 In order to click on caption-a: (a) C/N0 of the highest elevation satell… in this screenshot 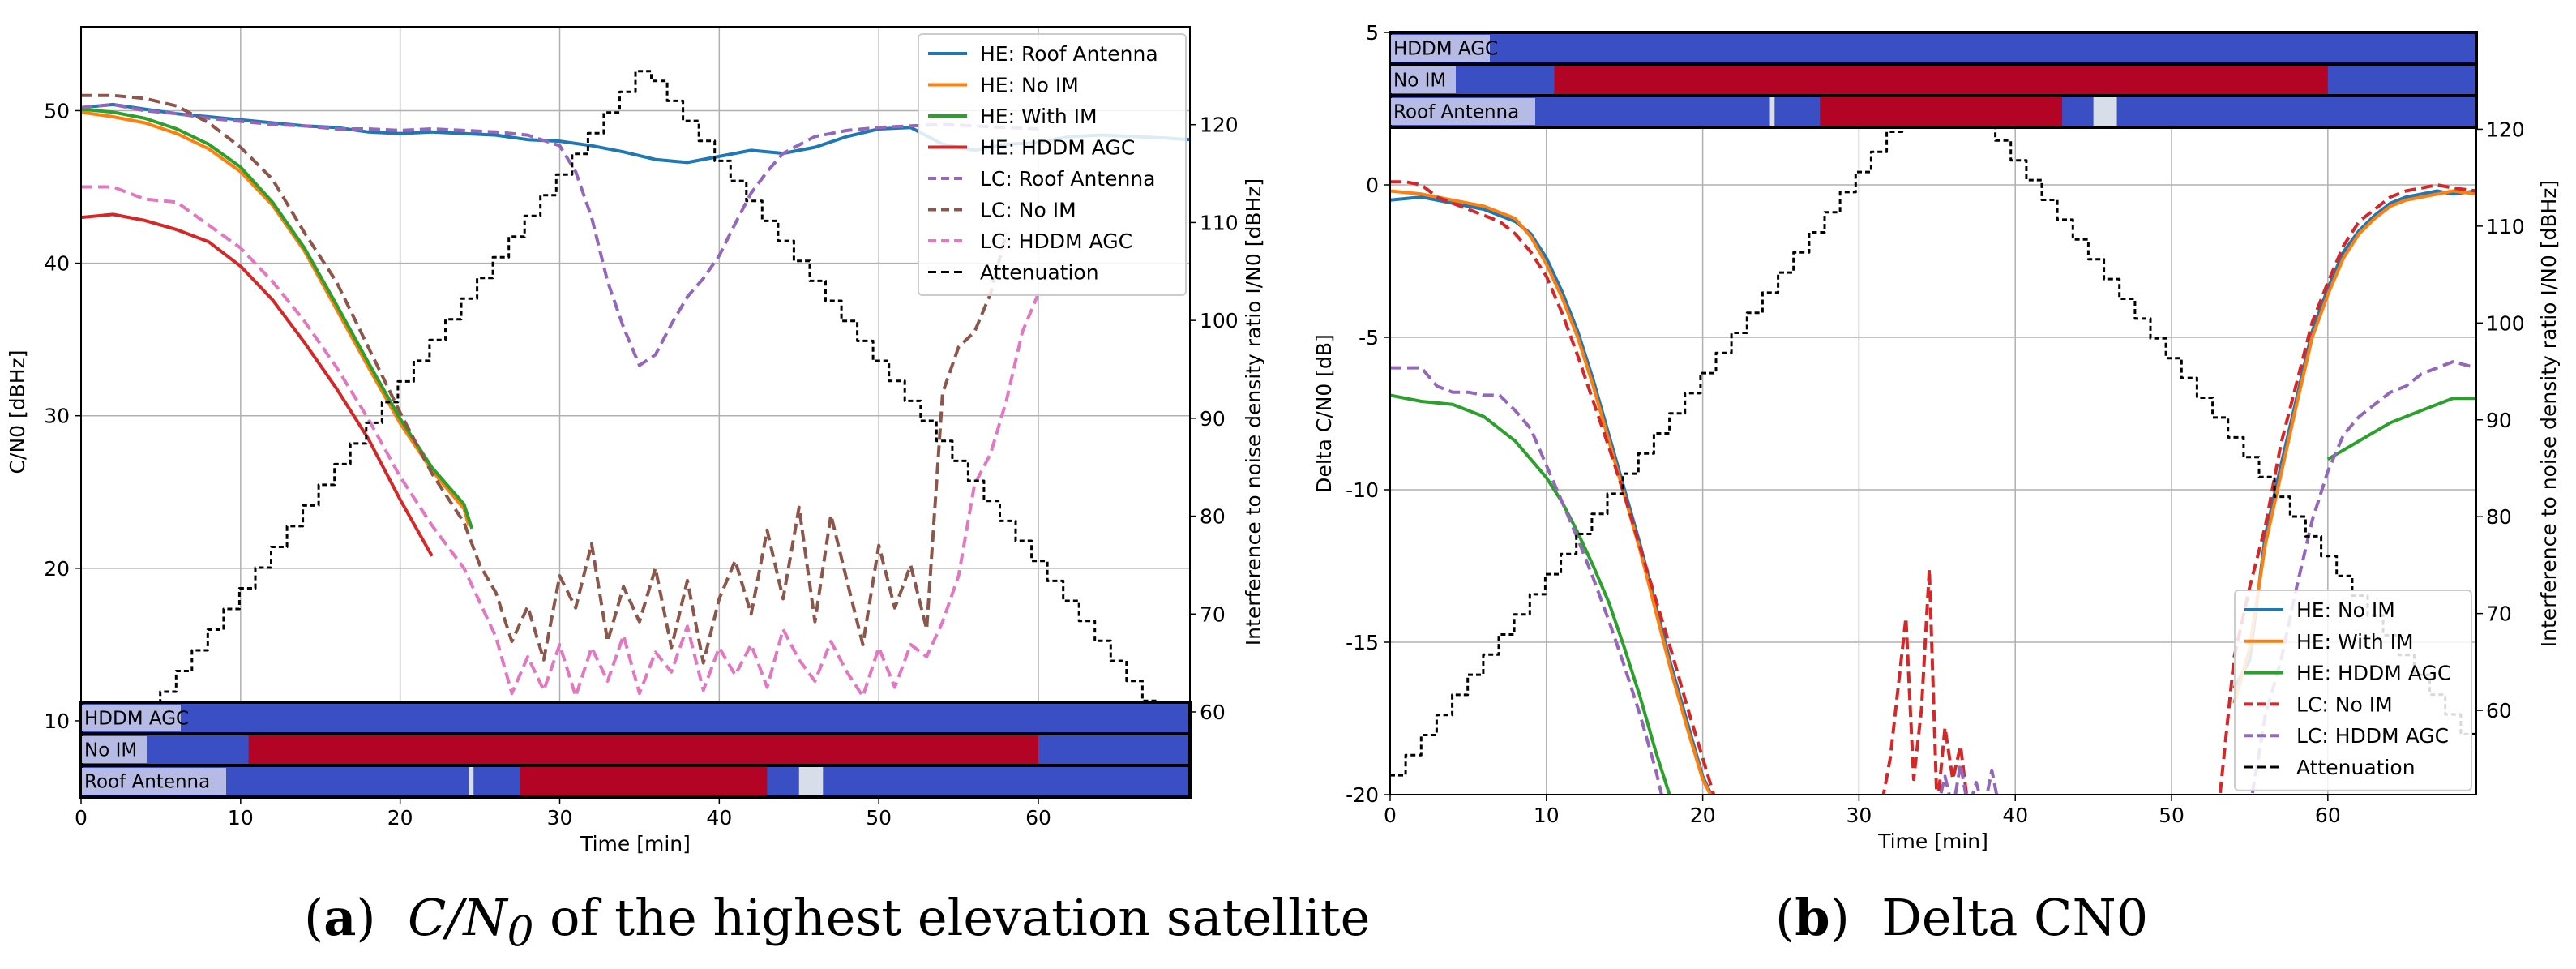, I will do `click(837, 922)`.